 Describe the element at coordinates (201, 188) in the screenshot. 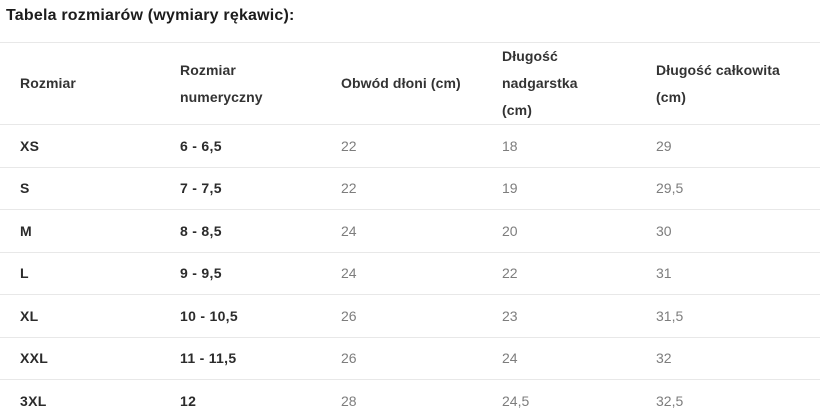

I see `cell-rozmiar-numeryczny: 7 - 7,5` at that location.